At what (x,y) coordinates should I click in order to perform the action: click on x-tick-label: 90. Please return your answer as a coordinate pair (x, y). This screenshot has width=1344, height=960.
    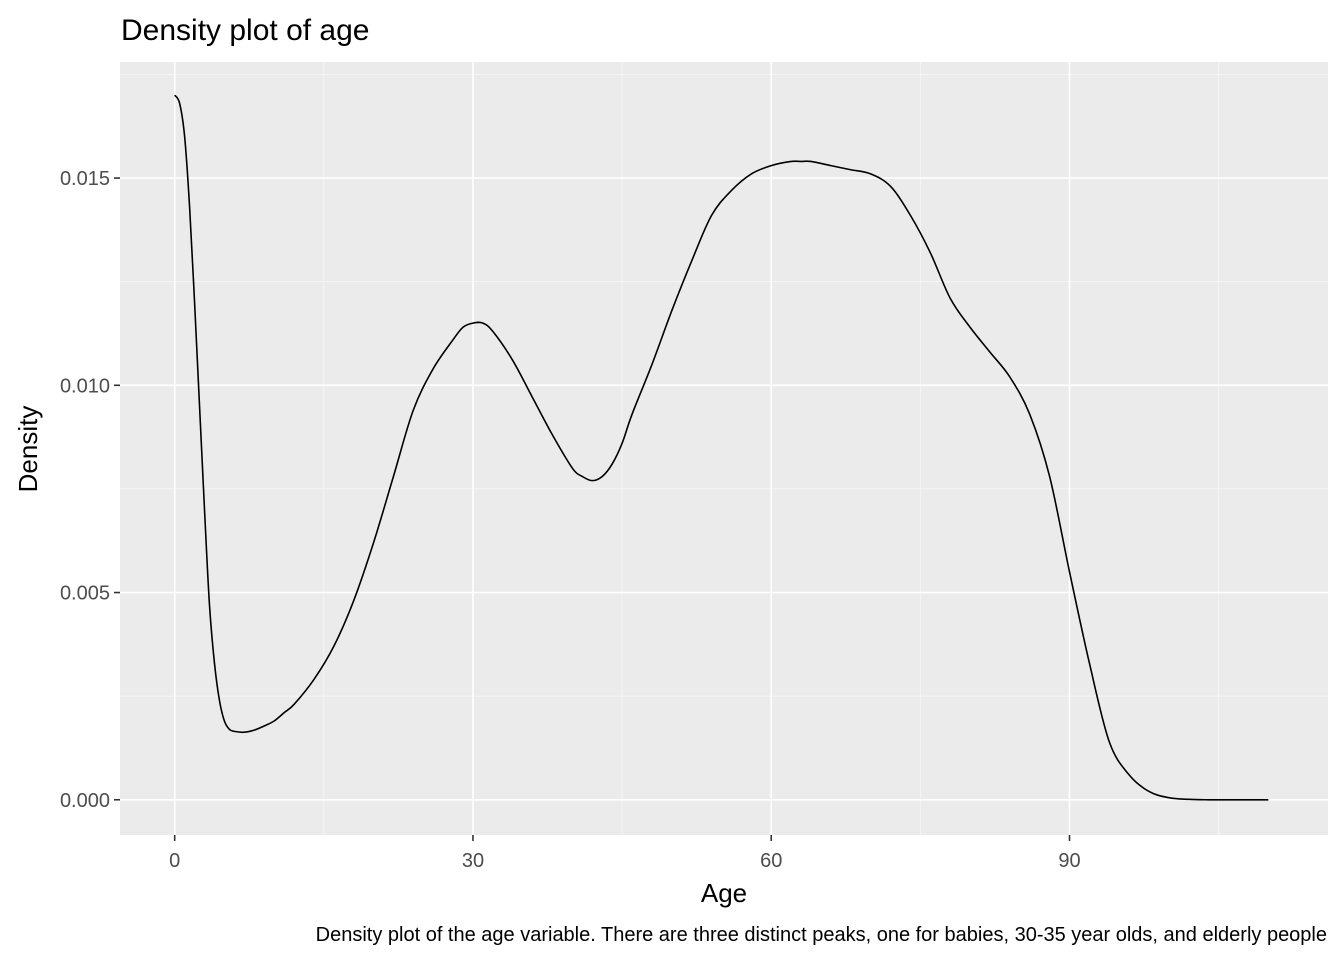
    Looking at the image, I should click on (1069, 861).